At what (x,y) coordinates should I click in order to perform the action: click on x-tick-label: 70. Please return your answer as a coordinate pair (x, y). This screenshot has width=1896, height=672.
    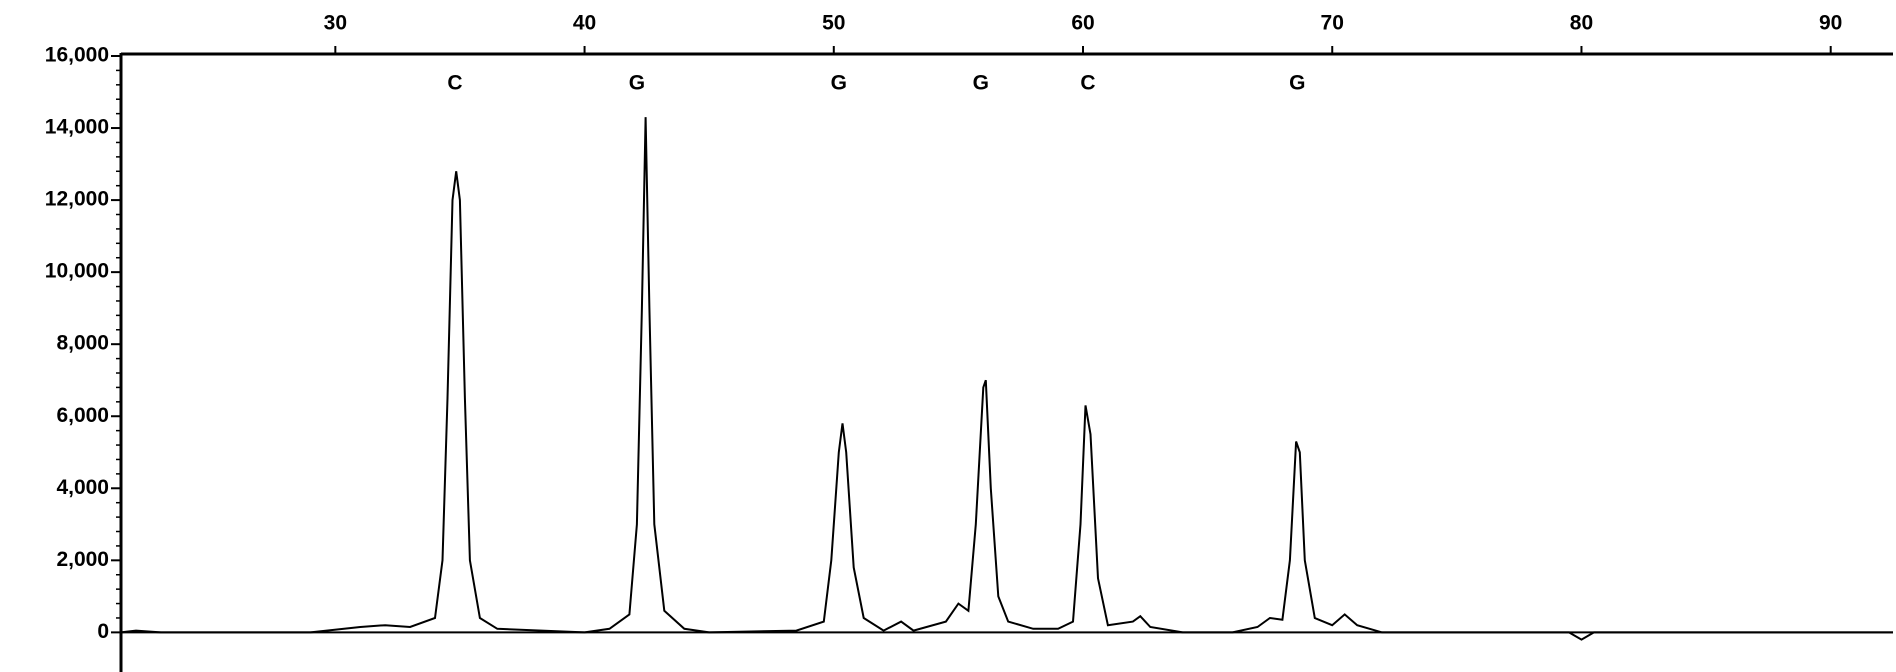
    Looking at the image, I should click on (1332, 23).